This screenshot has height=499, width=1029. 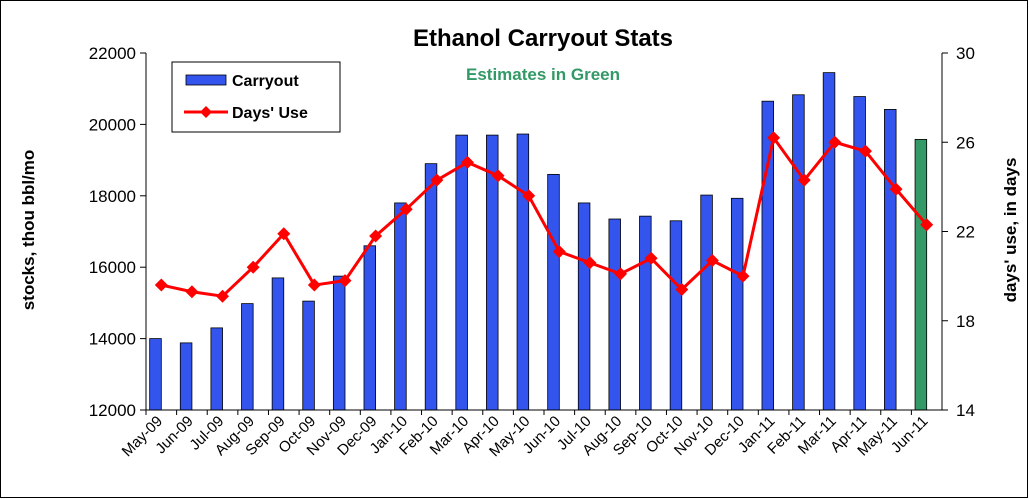 I want to click on y2-tick-label: 26, so click(x=965, y=142).